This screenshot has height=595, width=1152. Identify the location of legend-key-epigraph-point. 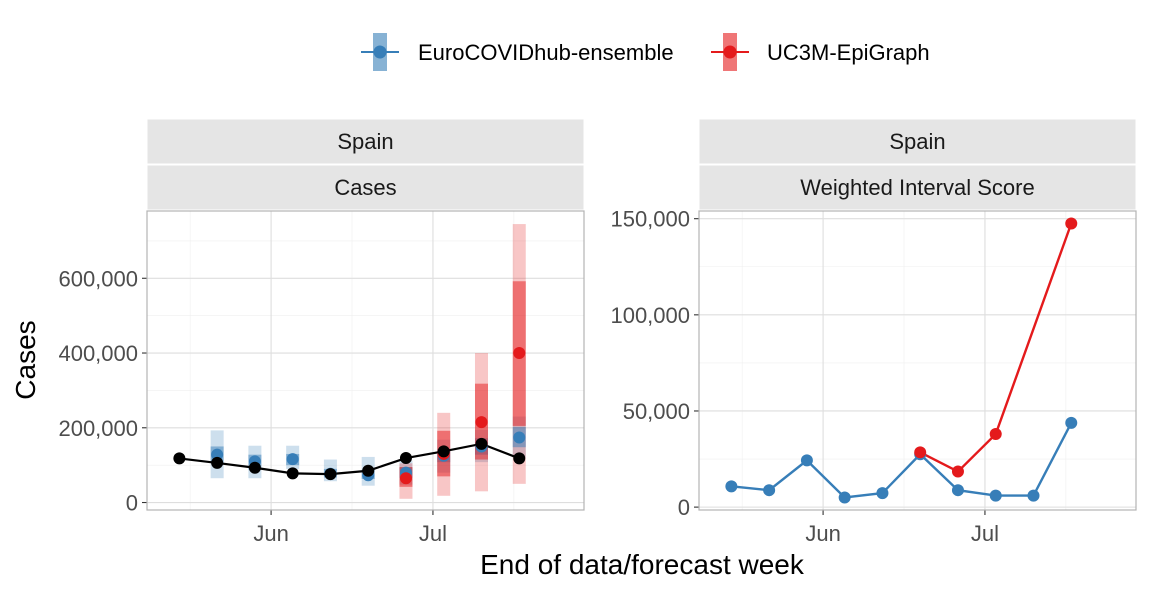
(730, 52).